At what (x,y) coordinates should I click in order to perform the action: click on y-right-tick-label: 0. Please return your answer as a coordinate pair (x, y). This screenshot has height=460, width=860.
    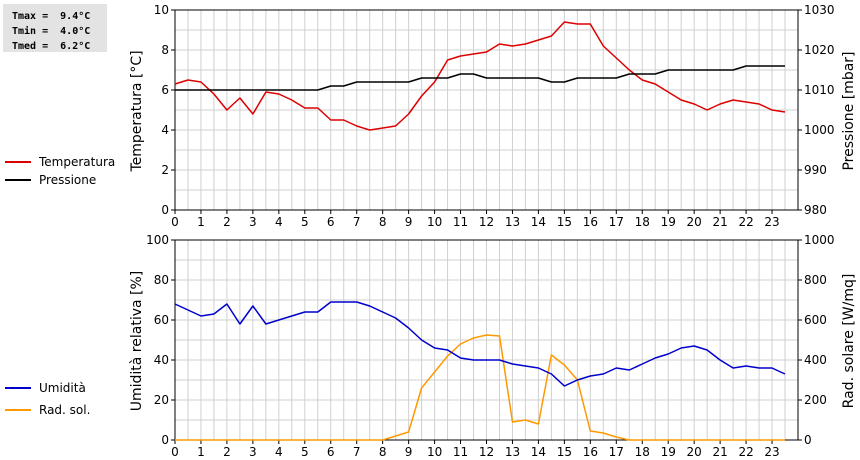
    Looking at the image, I should click on (808, 440).